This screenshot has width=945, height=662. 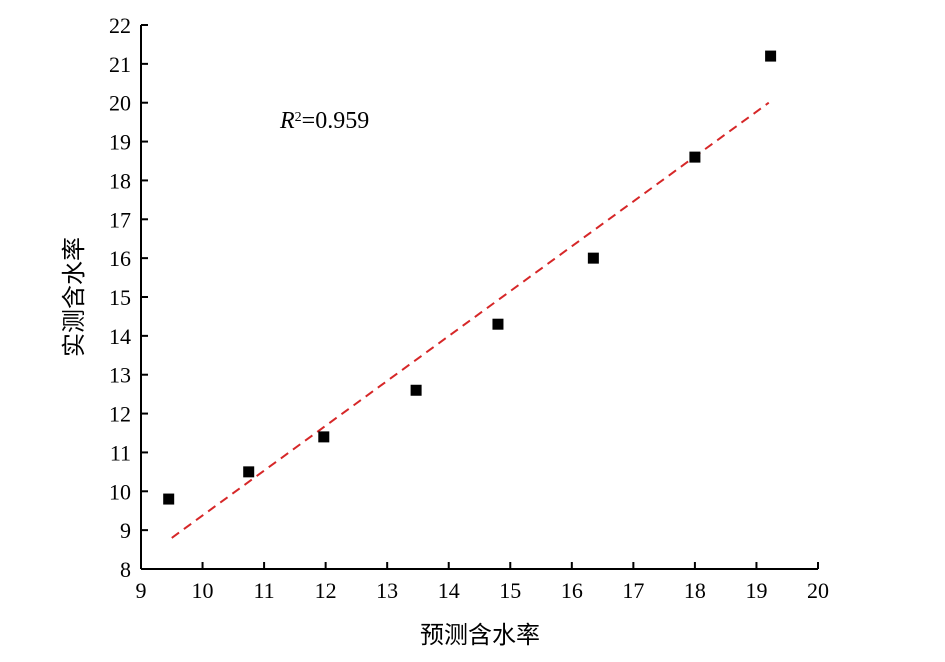 What do you see at coordinates (633, 590) in the screenshot?
I see `x-tick-label: 17` at bounding box center [633, 590].